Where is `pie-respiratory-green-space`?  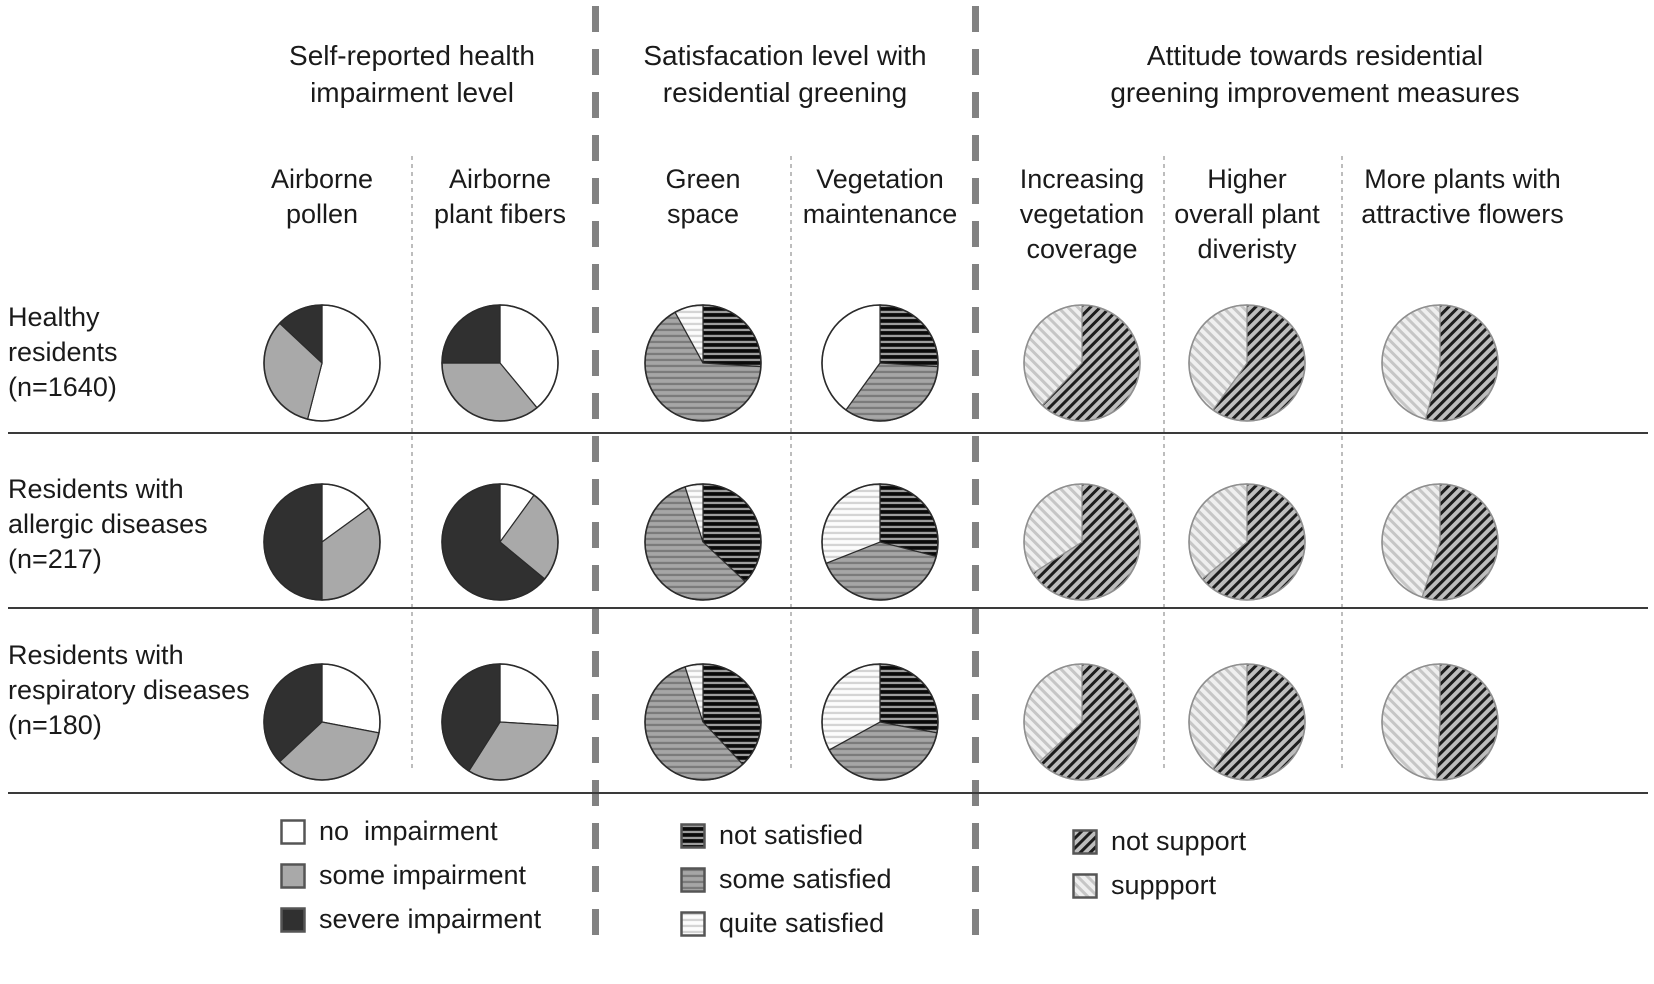 pie-respiratory-green-space is located at coordinates (703, 724).